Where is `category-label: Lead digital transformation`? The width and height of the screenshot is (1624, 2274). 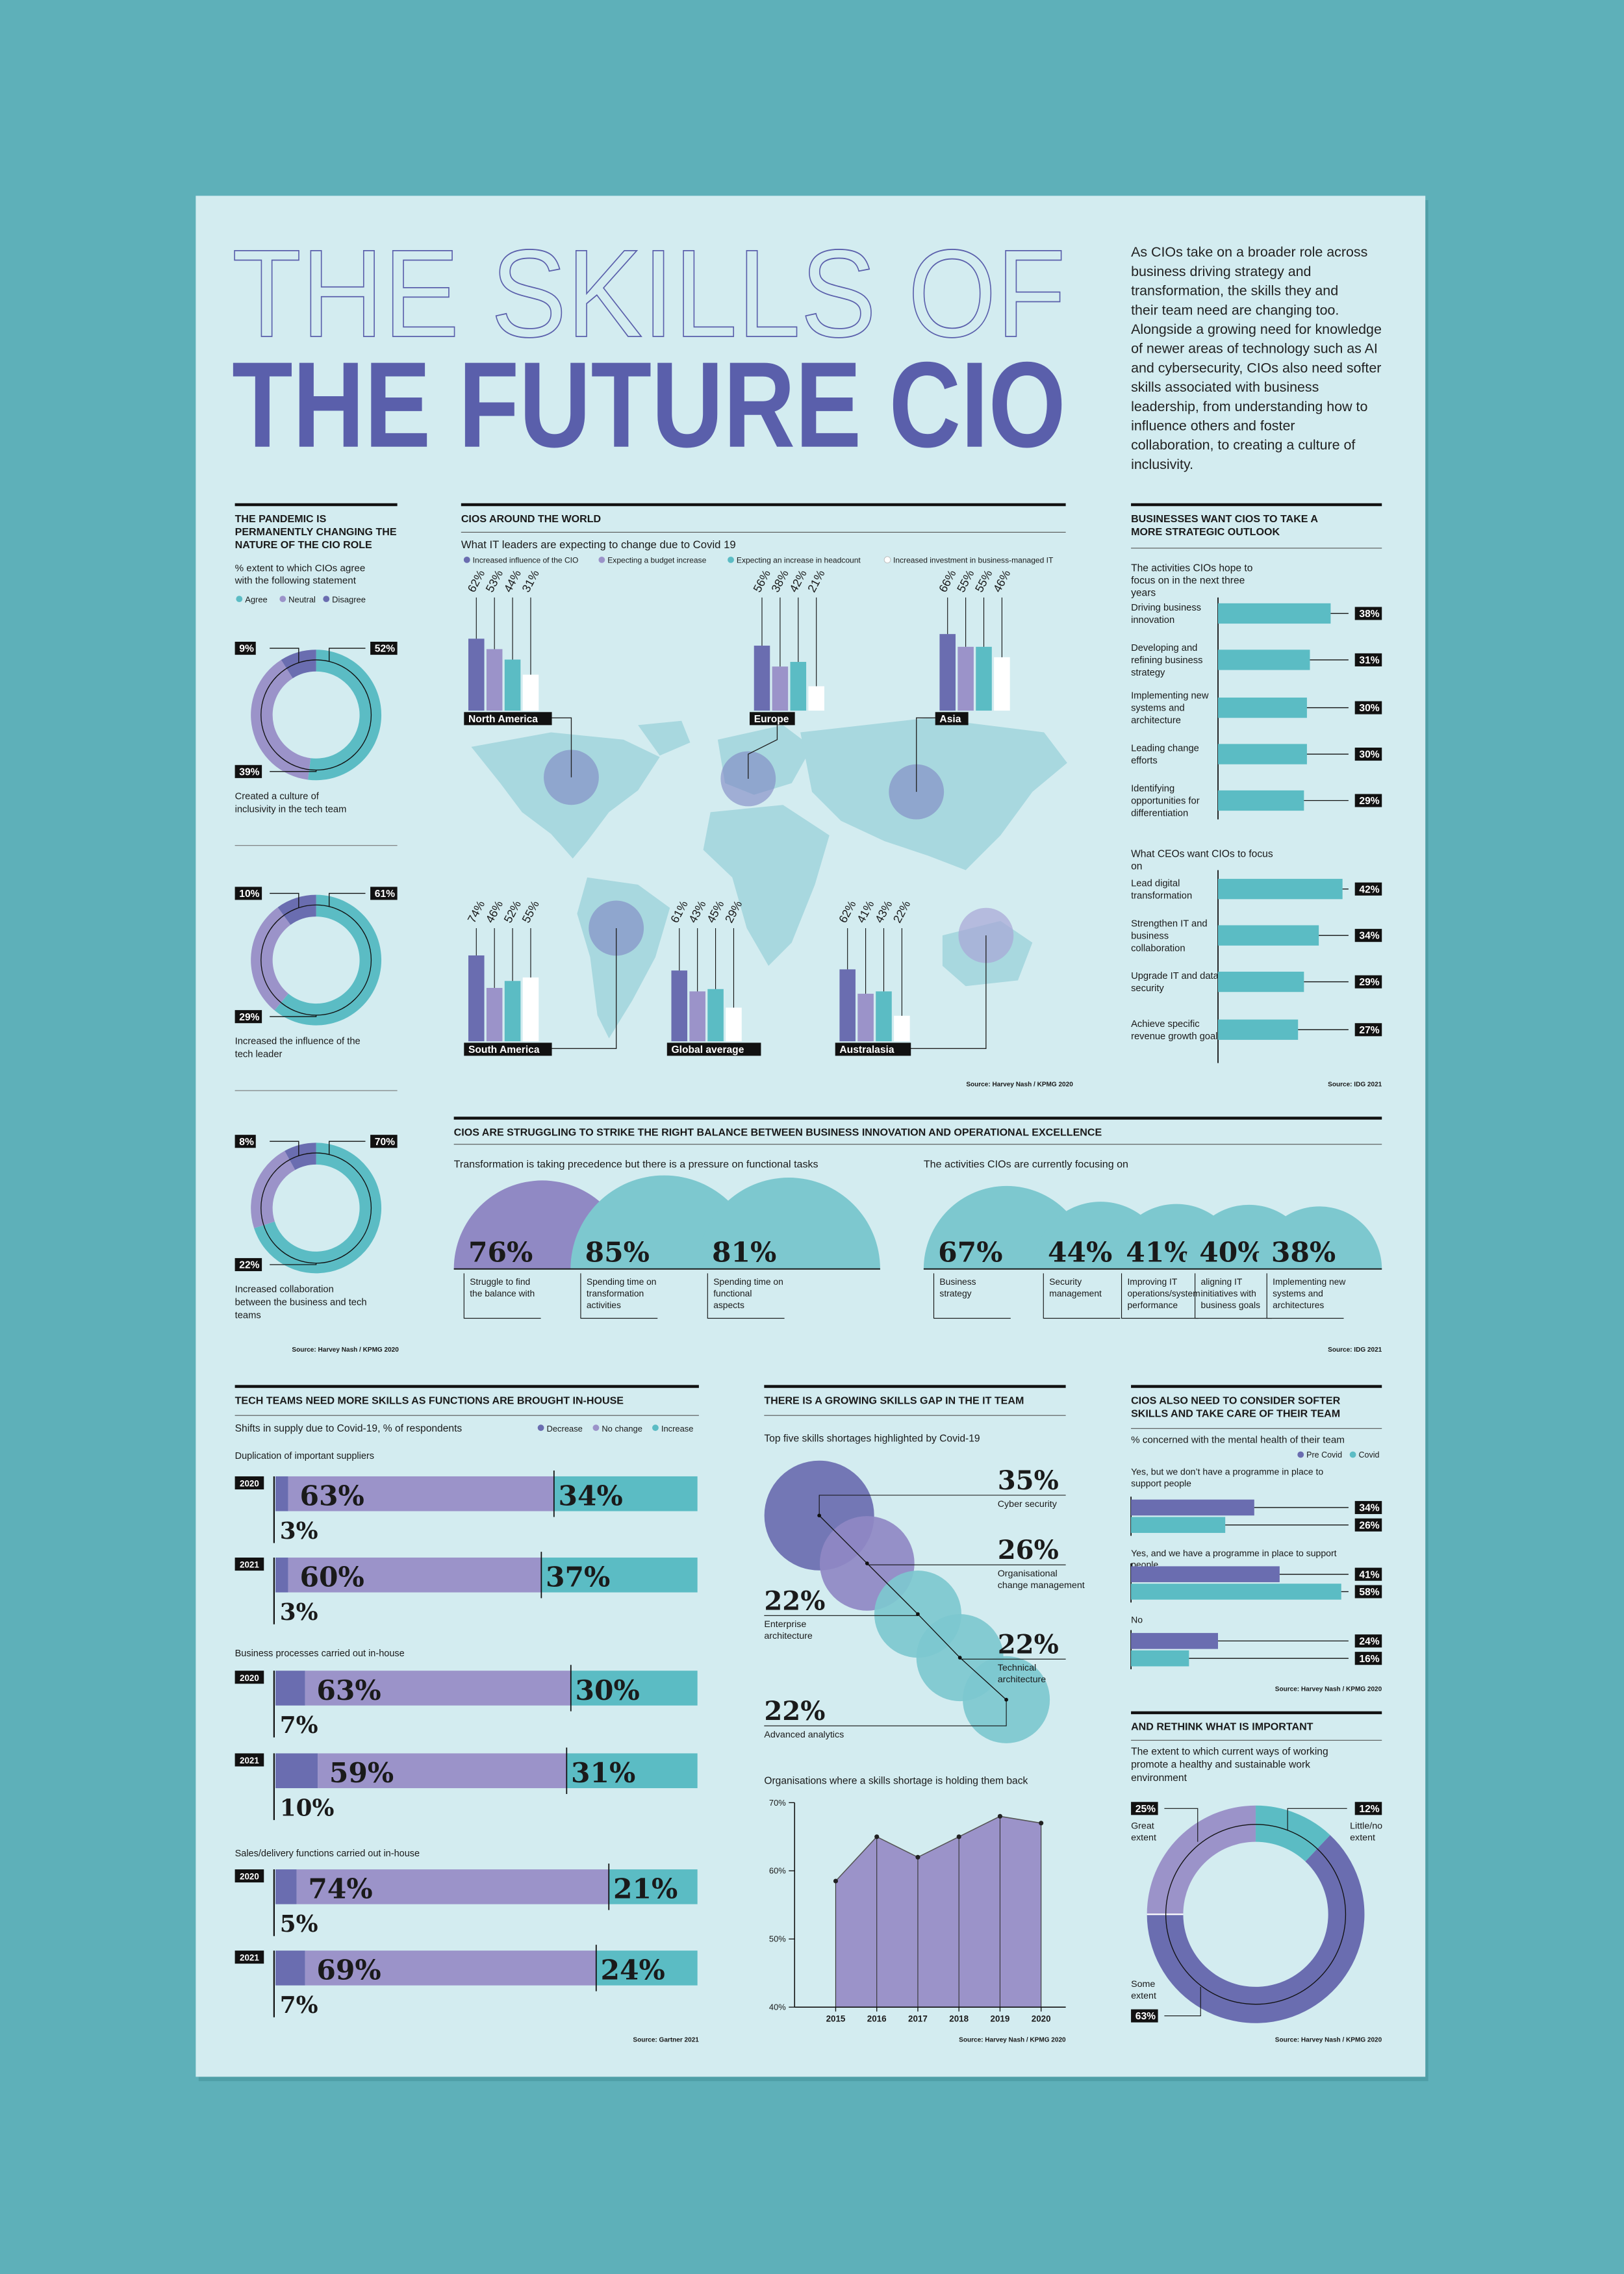 category-label: Lead digital transformation is located at coordinates (1161, 890).